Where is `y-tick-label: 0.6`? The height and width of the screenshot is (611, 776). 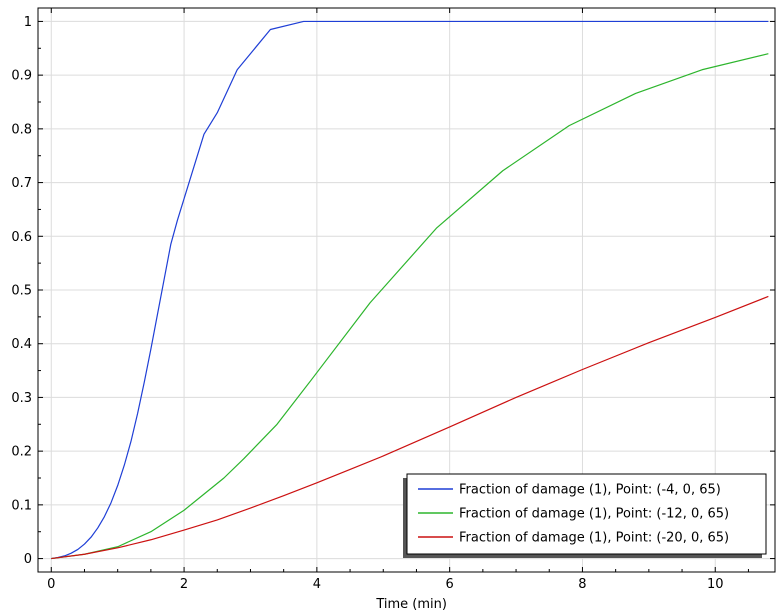 y-tick-label: 0.6 is located at coordinates (21, 237).